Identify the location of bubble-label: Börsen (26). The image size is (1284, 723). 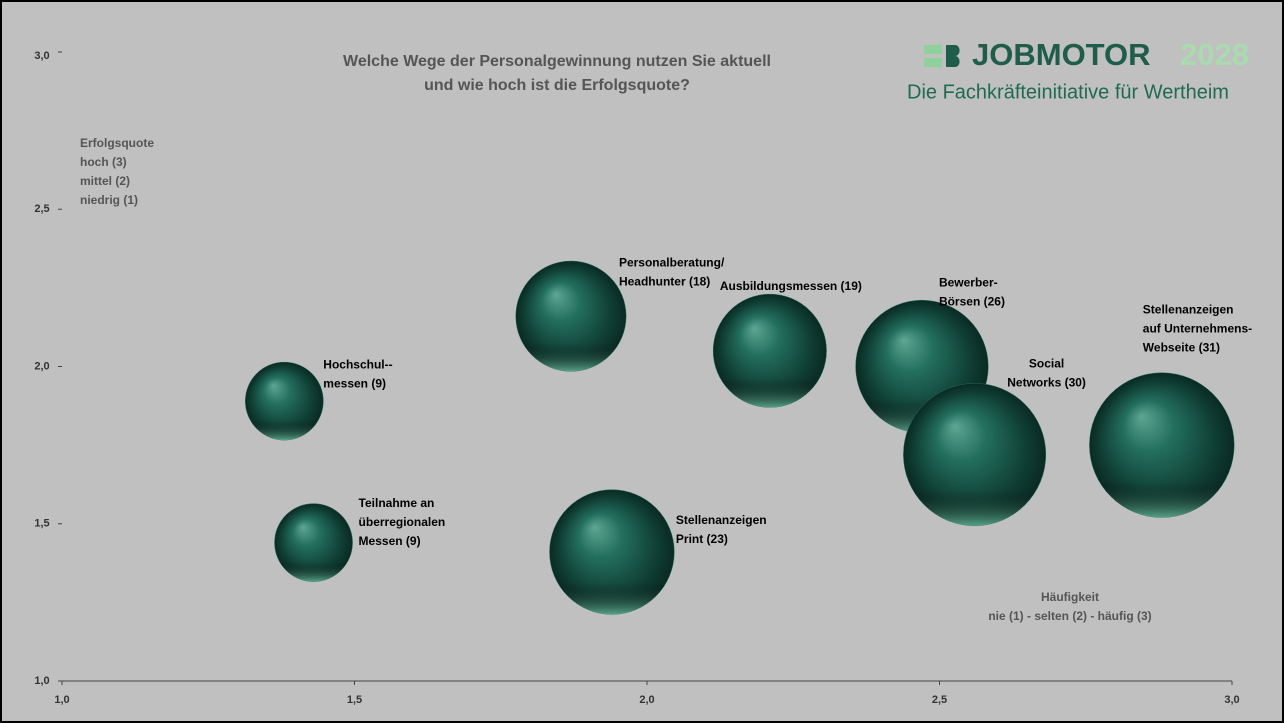
(972, 302).